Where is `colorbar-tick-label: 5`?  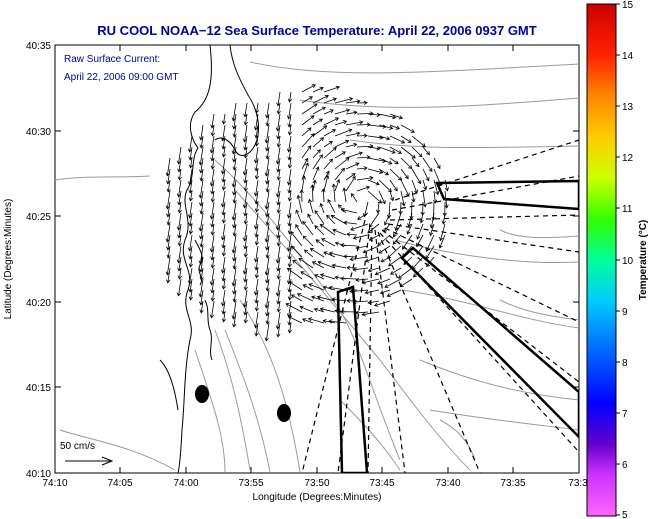 colorbar-tick-label: 5 is located at coordinates (625, 514).